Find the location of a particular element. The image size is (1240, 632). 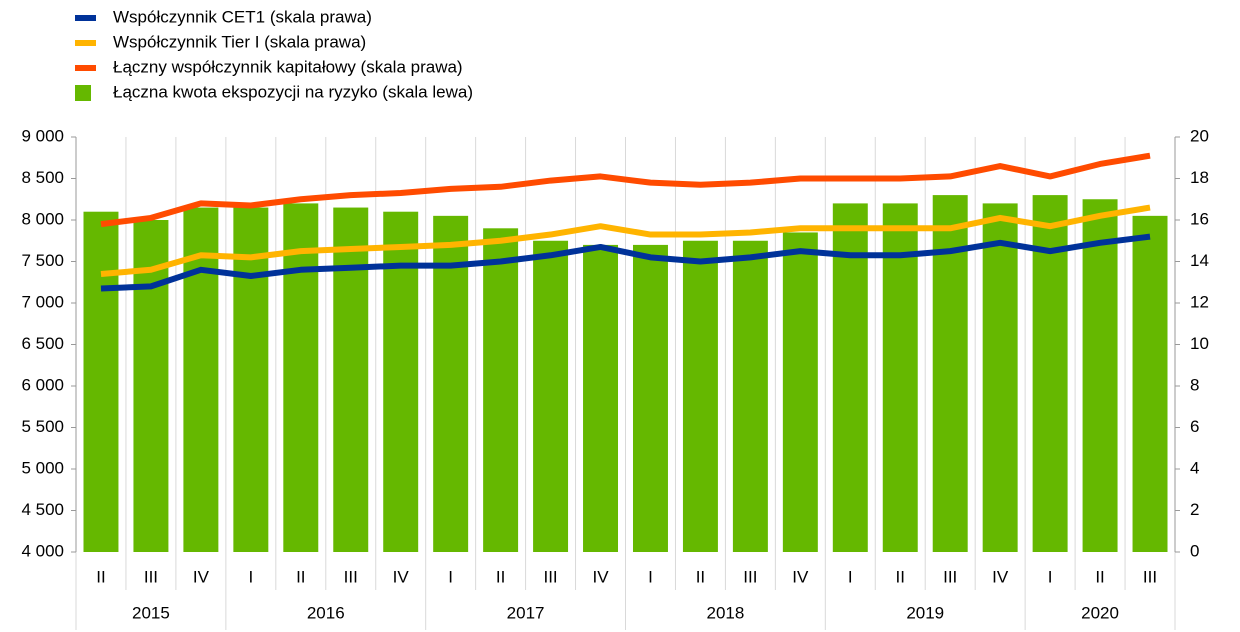

y2-tick-label: 2 is located at coordinates (1194, 509).